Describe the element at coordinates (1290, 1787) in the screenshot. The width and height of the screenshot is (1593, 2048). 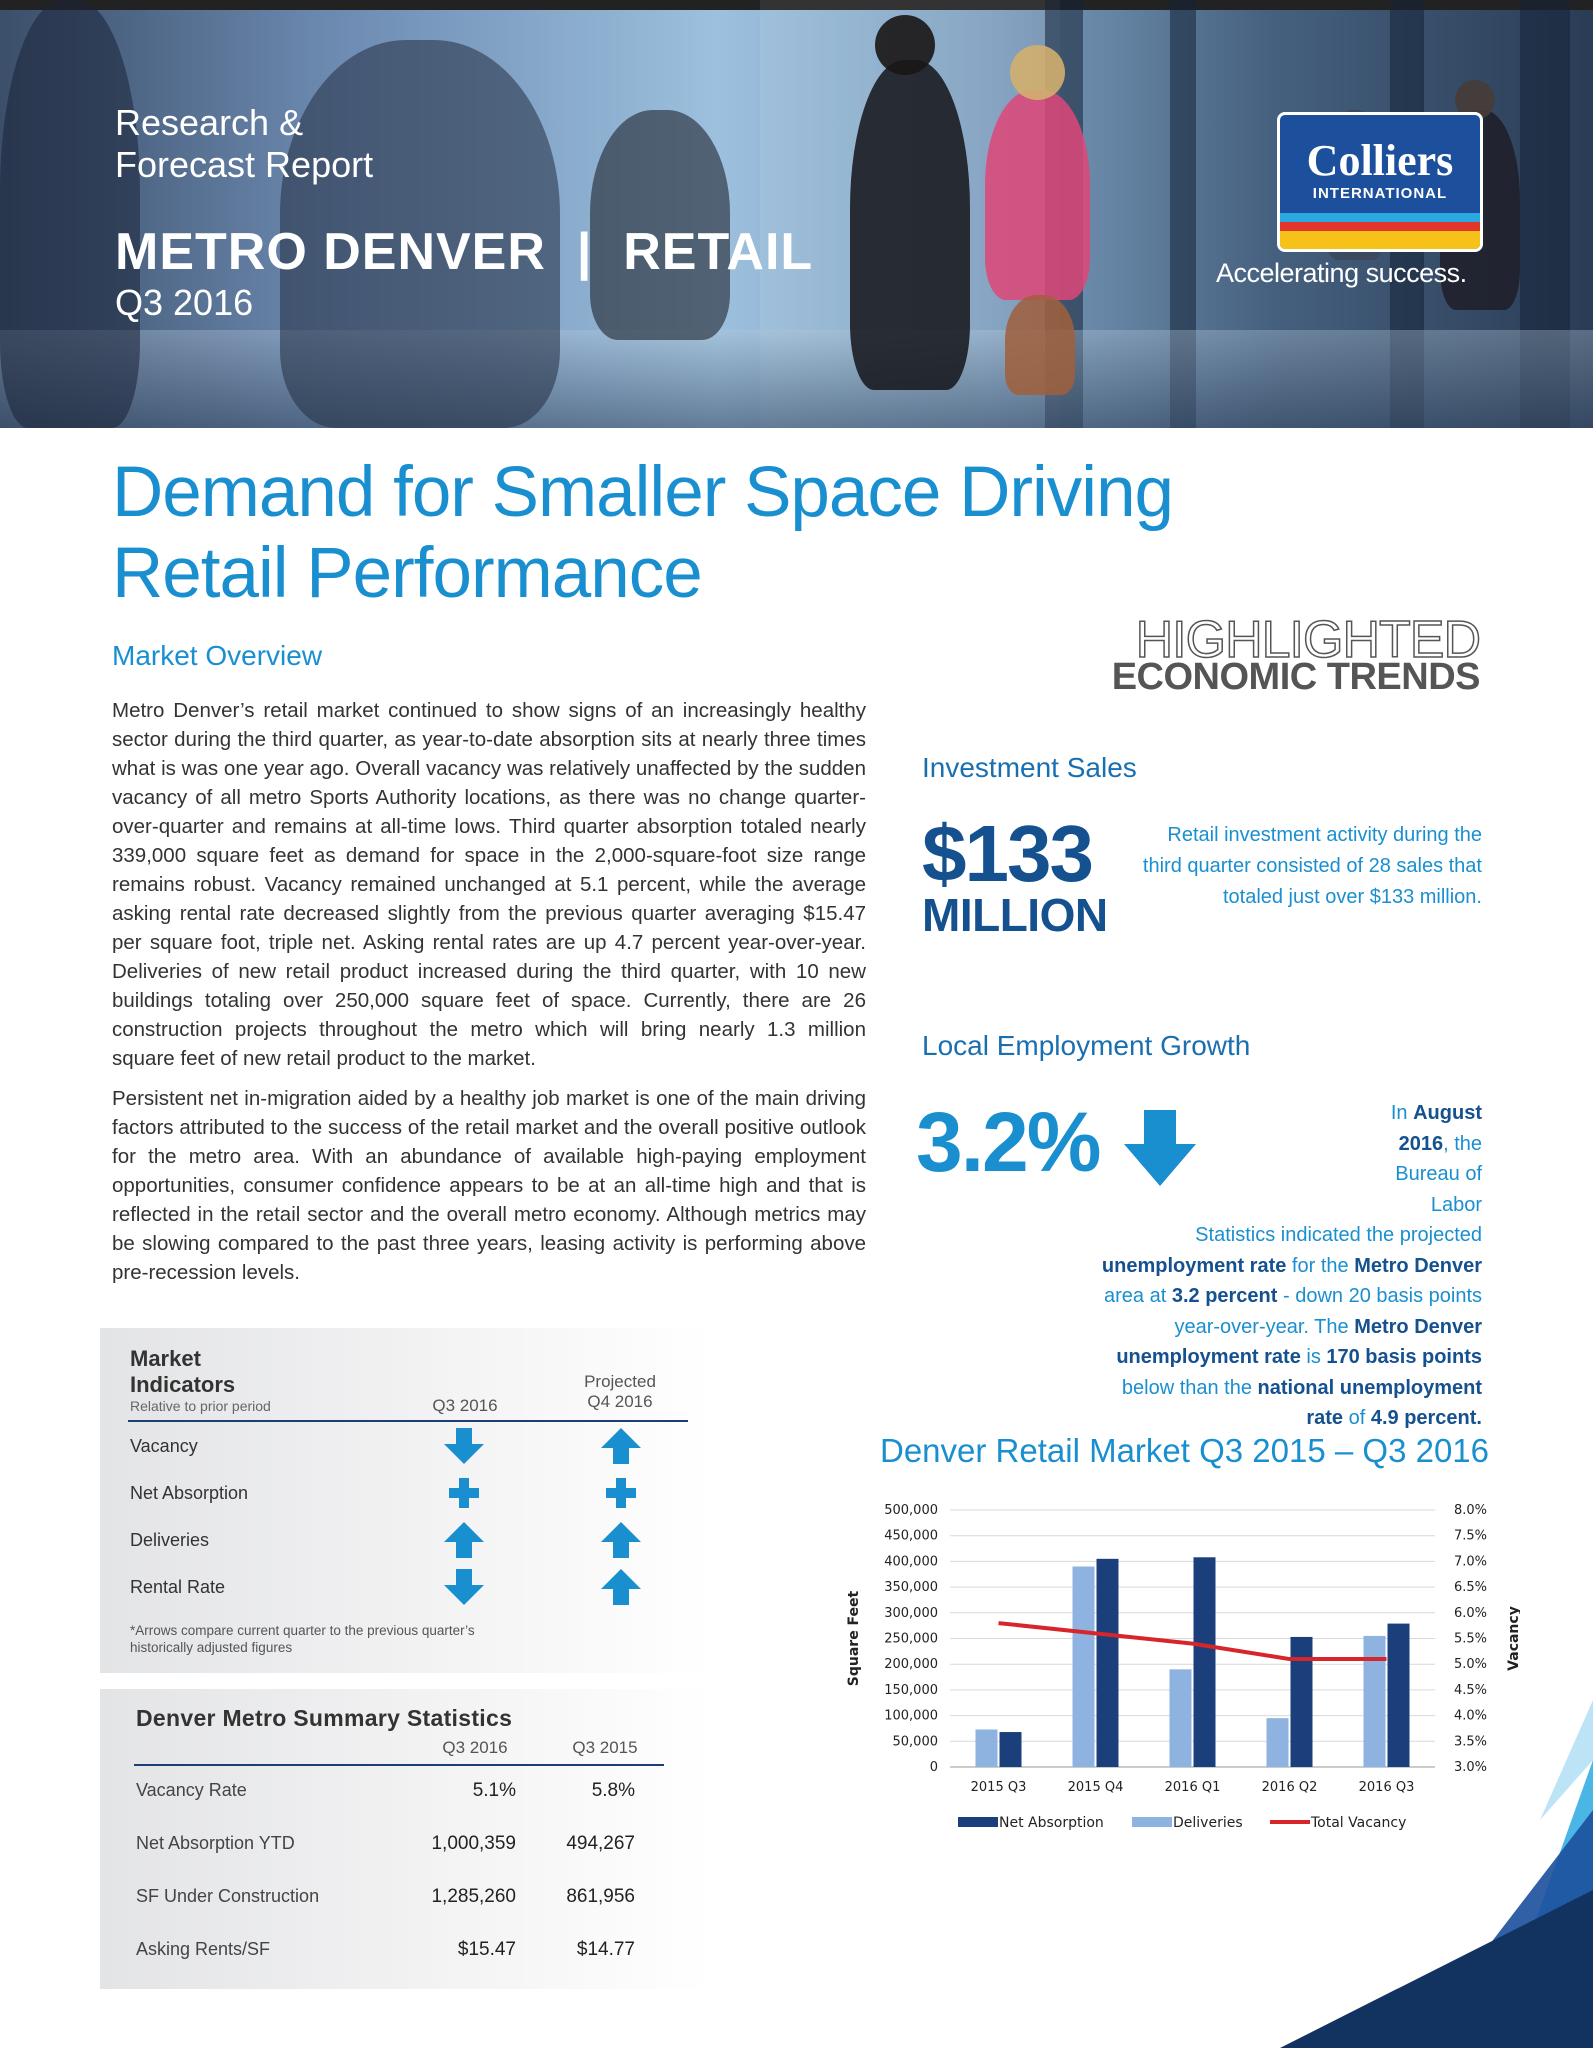
I see `x-tick-label: 2016 Q2` at that location.